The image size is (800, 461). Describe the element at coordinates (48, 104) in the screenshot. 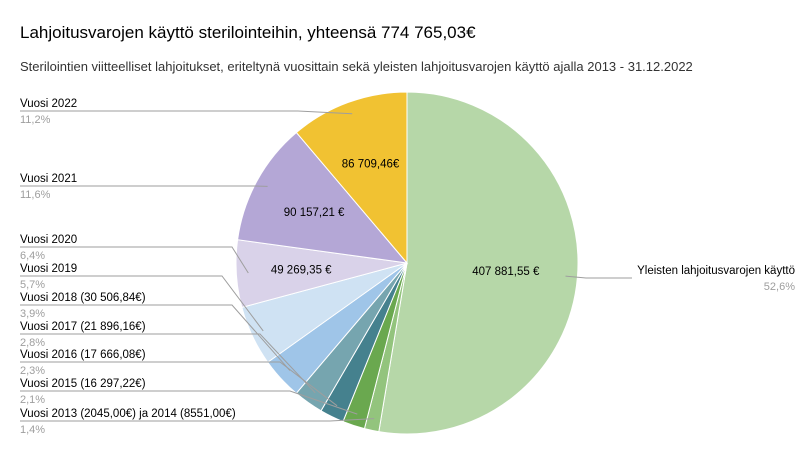

I see `slice-label: Vuosi 2022` at that location.